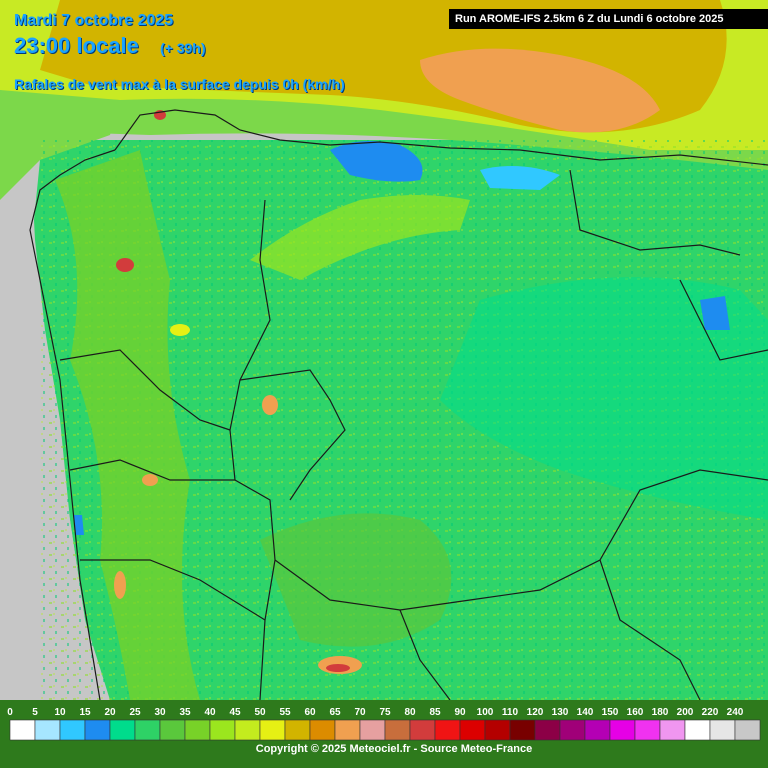 The width and height of the screenshot is (768, 768). Describe the element at coordinates (85, 712) in the screenshot. I see `legend-tick-label: 15` at that location.